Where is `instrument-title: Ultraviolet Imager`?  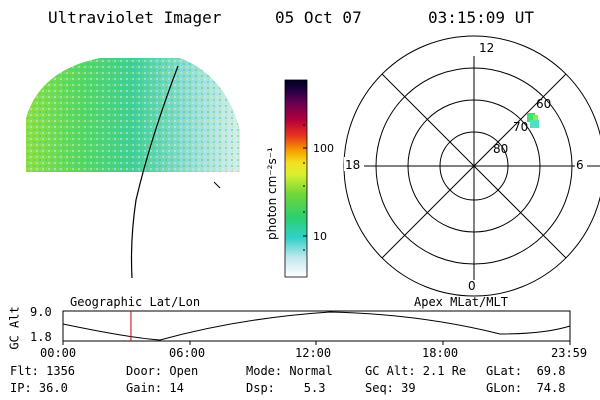 instrument-title: Ultraviolet Imager is located at coordinates (135, 17).